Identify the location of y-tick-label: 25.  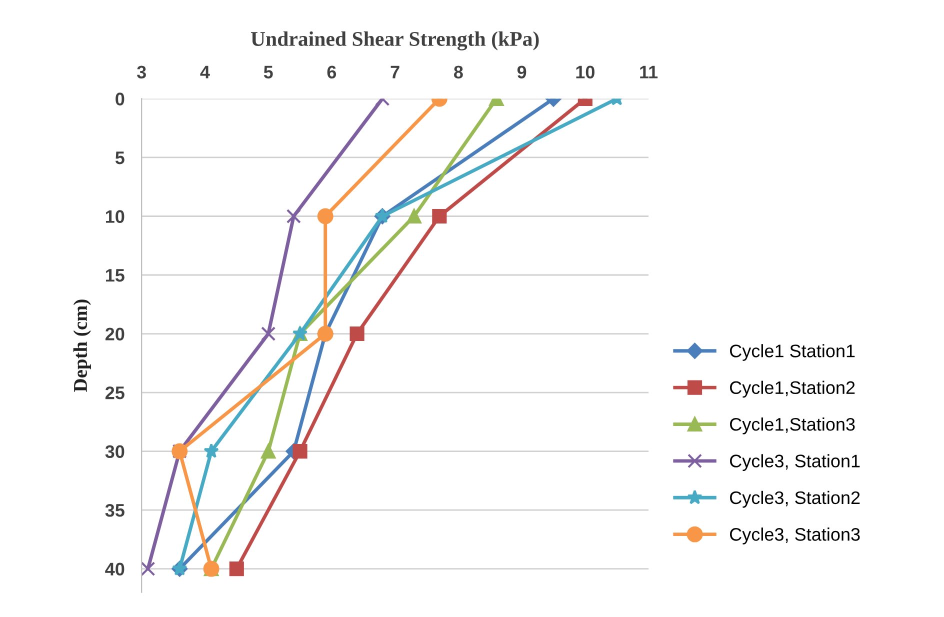
(114, 393).